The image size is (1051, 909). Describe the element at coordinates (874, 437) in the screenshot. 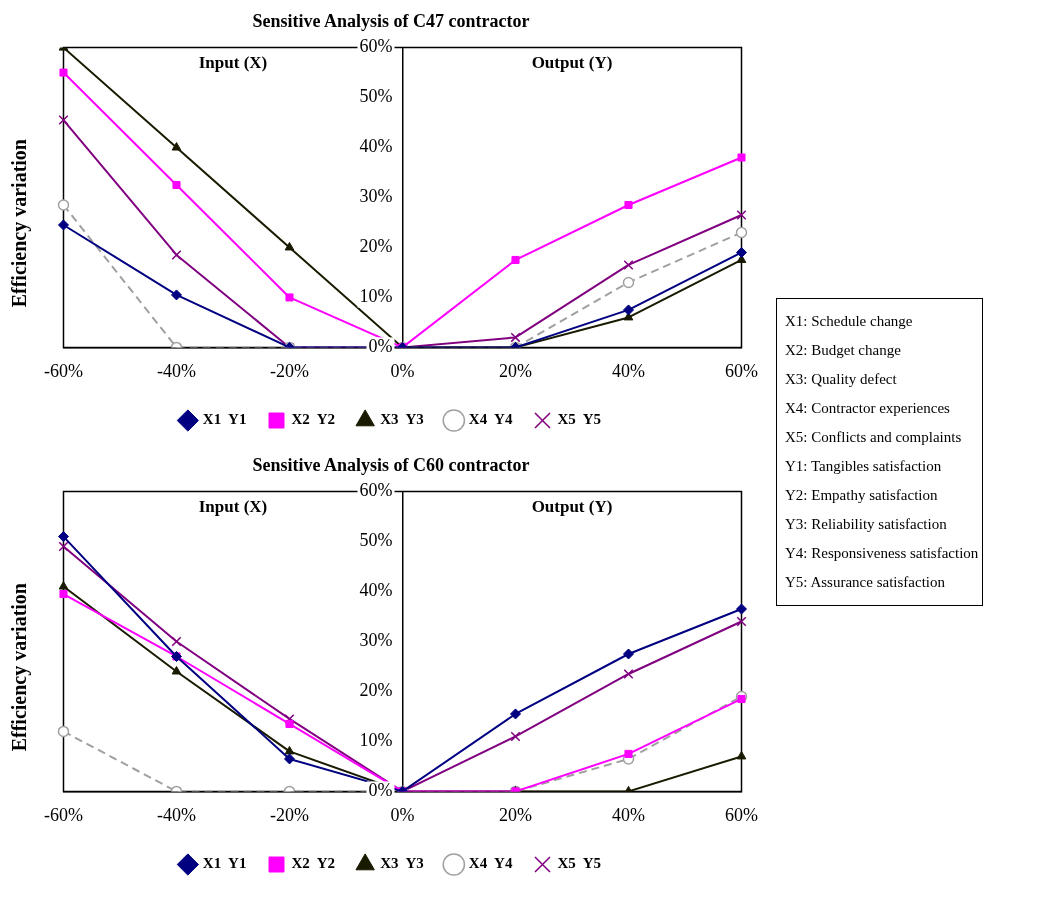

I see `text: X5: Conflicts and complaints` at that location.